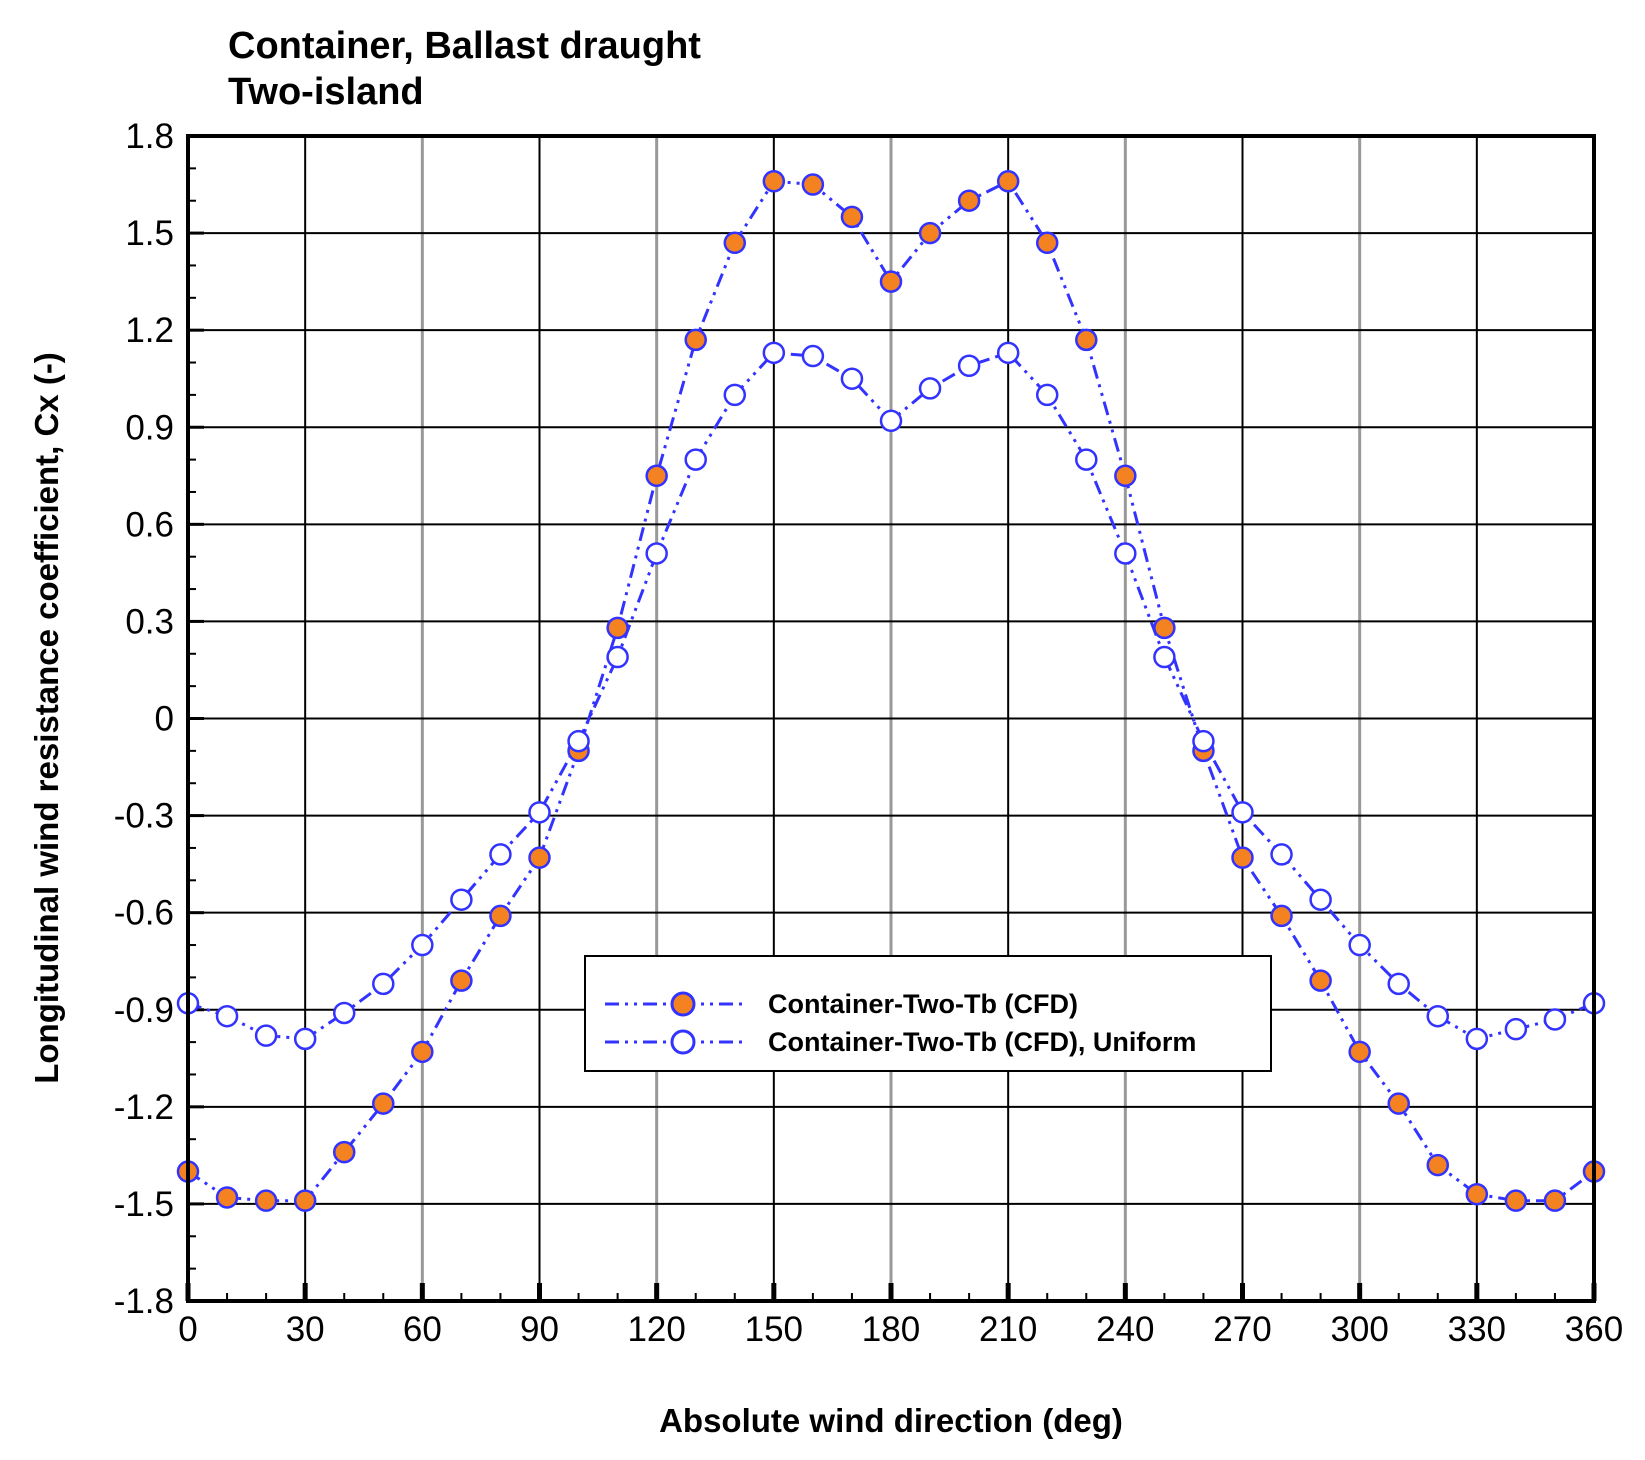  I want to click on legend-box, so click(928, 1013).